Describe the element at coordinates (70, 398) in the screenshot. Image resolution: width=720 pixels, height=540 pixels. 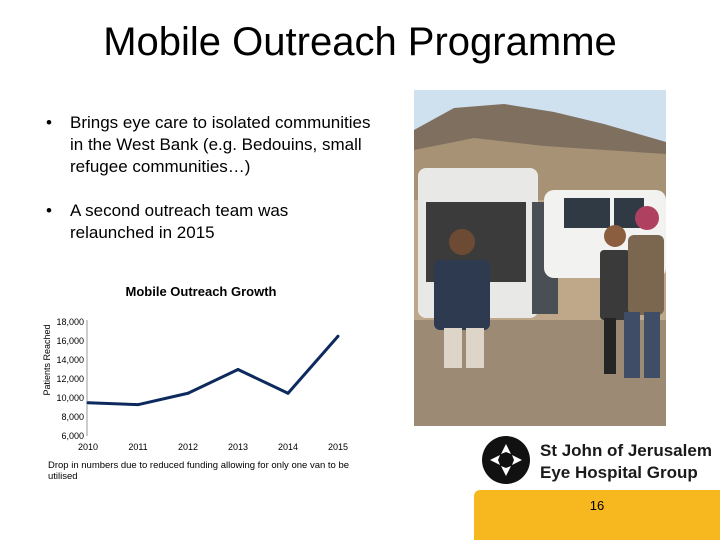
I see `y-tick-label: 10,000` at that location.